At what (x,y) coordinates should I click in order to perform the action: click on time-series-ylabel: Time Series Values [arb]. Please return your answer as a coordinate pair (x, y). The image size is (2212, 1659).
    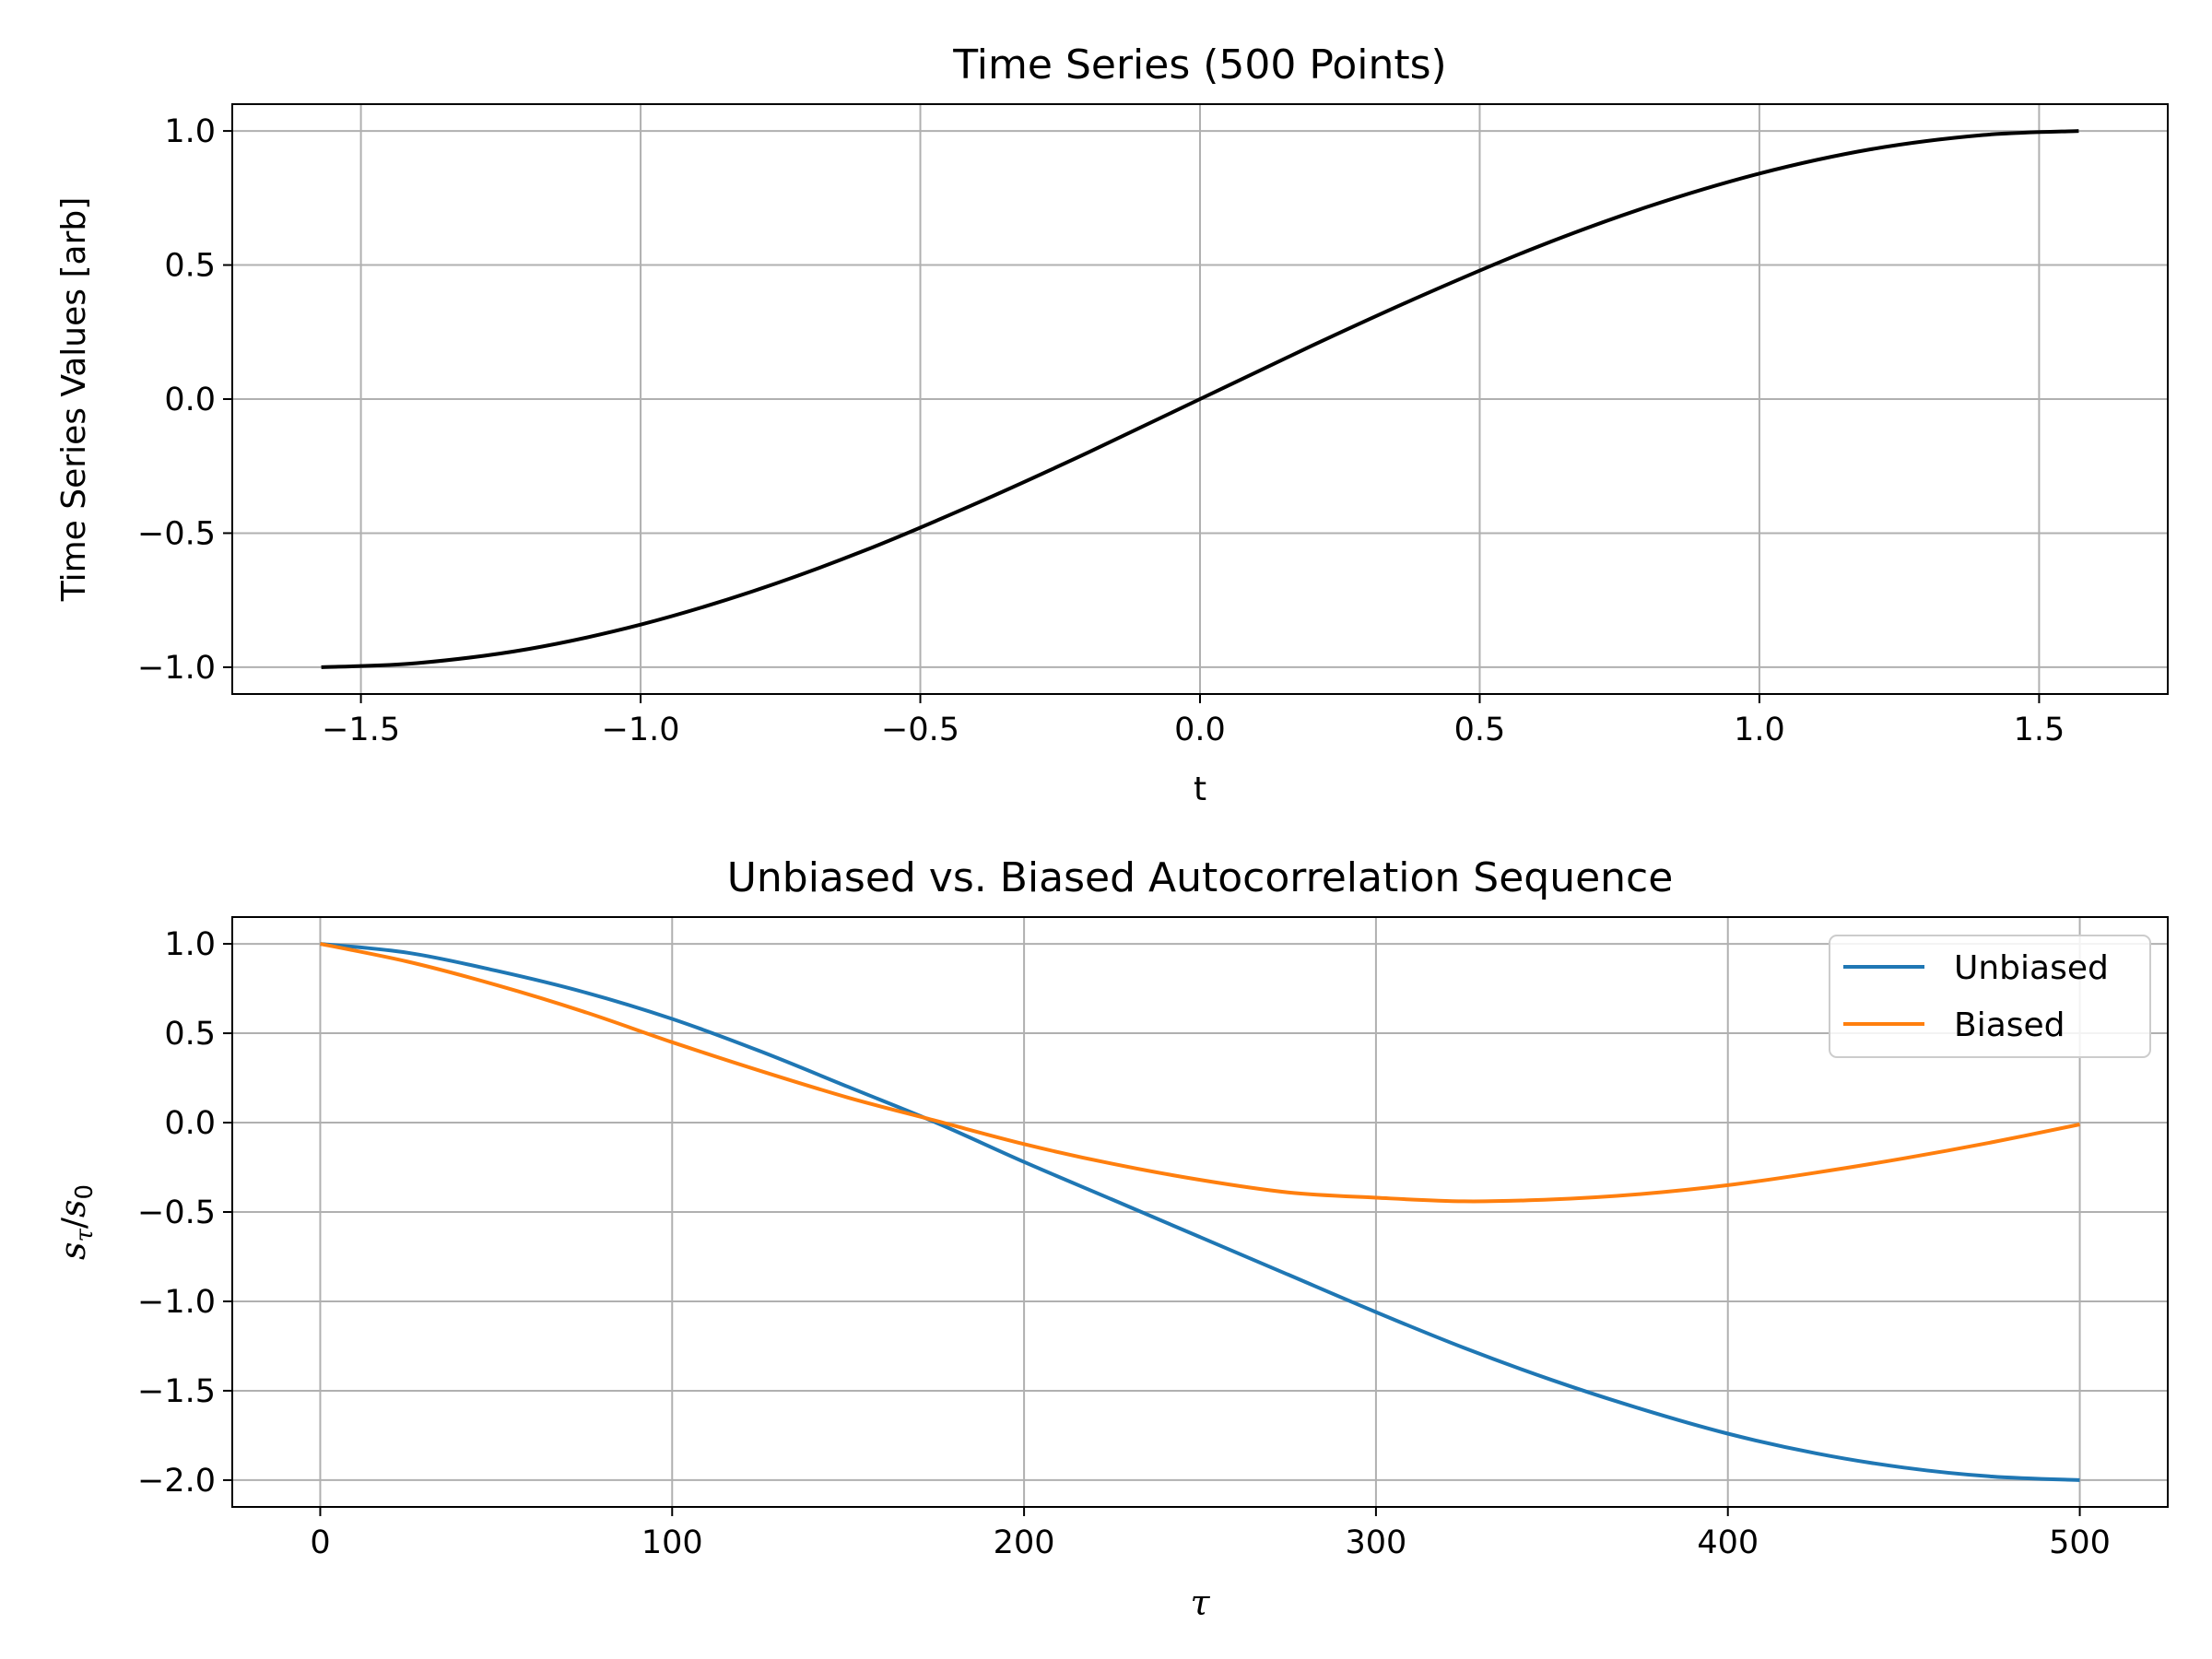
    Looking at the image, I should click on (74, 400).